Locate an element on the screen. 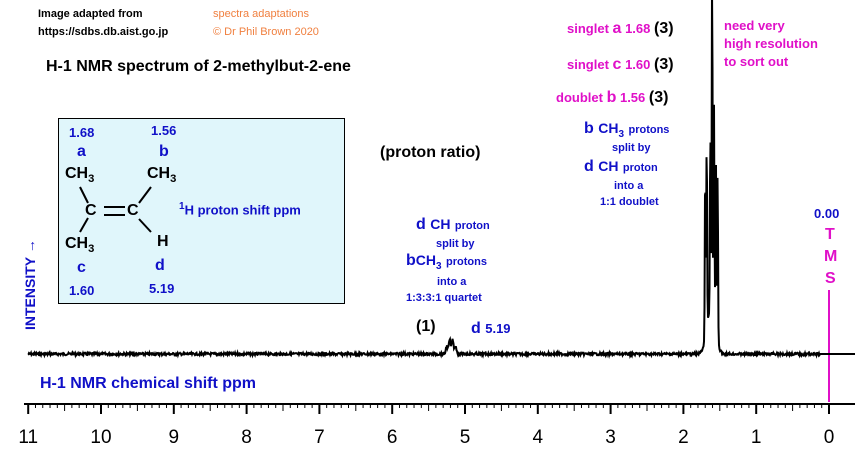 Image resolution: width=860 pixels, height=450 pixels. credit-line1: Image adapted from is located at coordinates (90, 14).